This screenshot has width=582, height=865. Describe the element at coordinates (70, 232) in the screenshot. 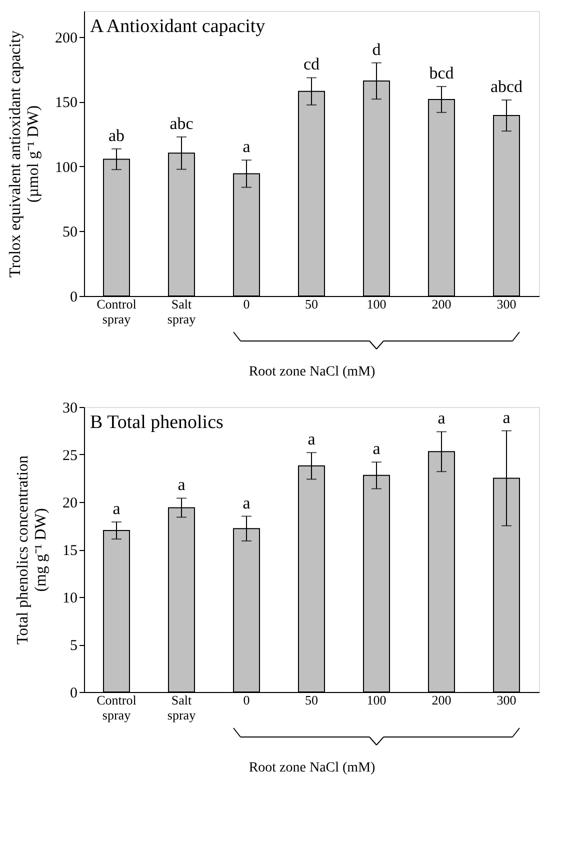

I see `y-tick-label: 50` at that location.